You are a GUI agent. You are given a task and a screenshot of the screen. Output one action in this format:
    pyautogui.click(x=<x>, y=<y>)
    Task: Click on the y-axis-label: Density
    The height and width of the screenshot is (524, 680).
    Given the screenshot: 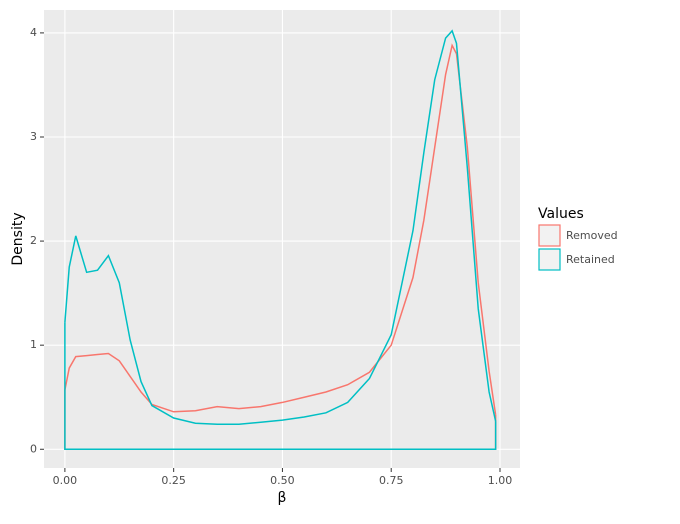 What is the action you would take?
    pyautogui.click(x=18, y=238)
    